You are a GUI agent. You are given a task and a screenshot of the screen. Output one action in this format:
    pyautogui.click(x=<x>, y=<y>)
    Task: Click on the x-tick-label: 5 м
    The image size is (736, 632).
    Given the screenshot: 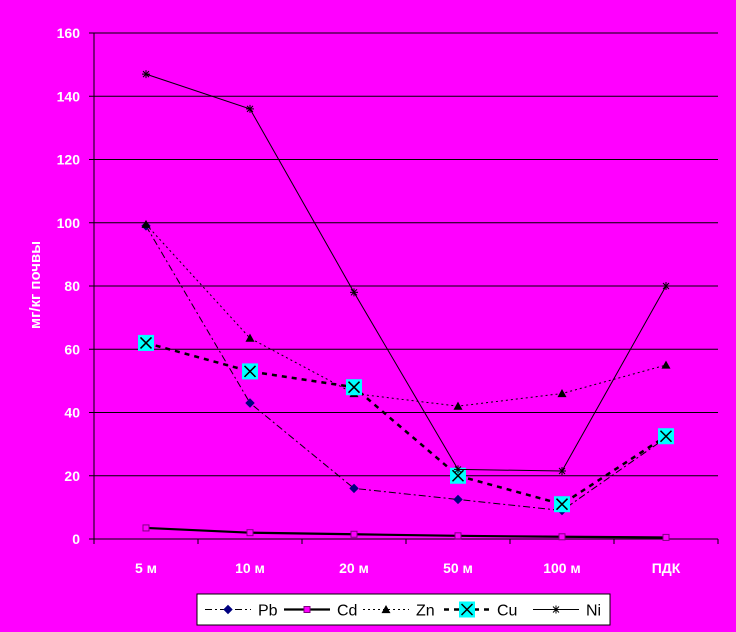 What is the action you would take?
    pyautogui.click(x=146, y=568)
    